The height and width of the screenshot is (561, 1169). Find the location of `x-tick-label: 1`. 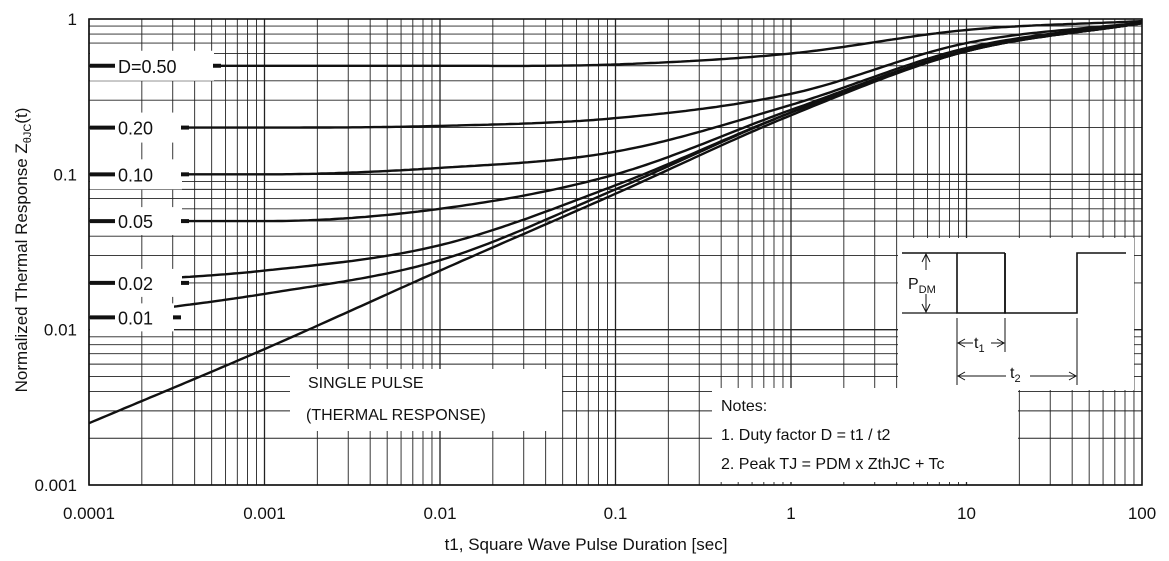

x-tick-label: 1 is located at coordinates (790, 513).